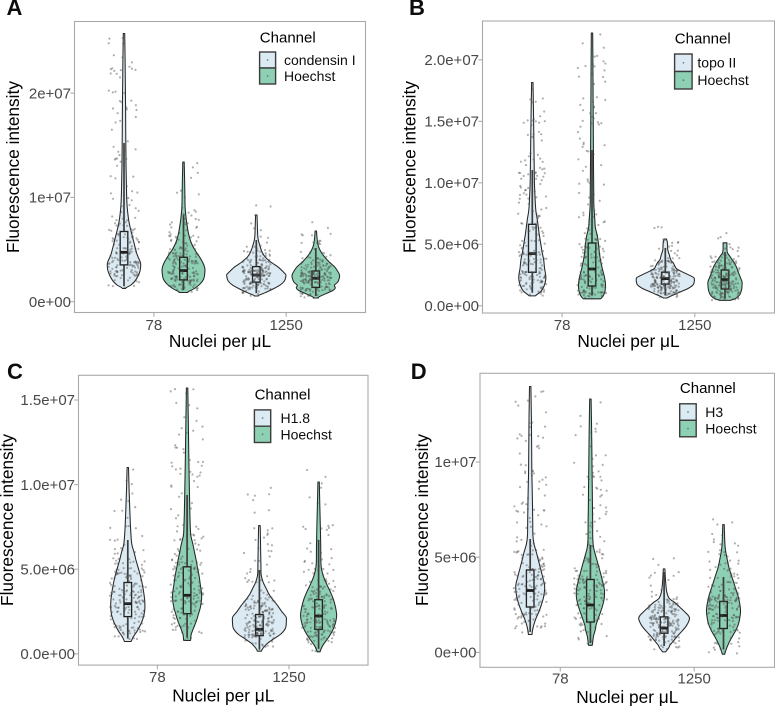  Describe the element at coordinates (15, 371) in the screenshot. I see `svg-text: C` at that location.